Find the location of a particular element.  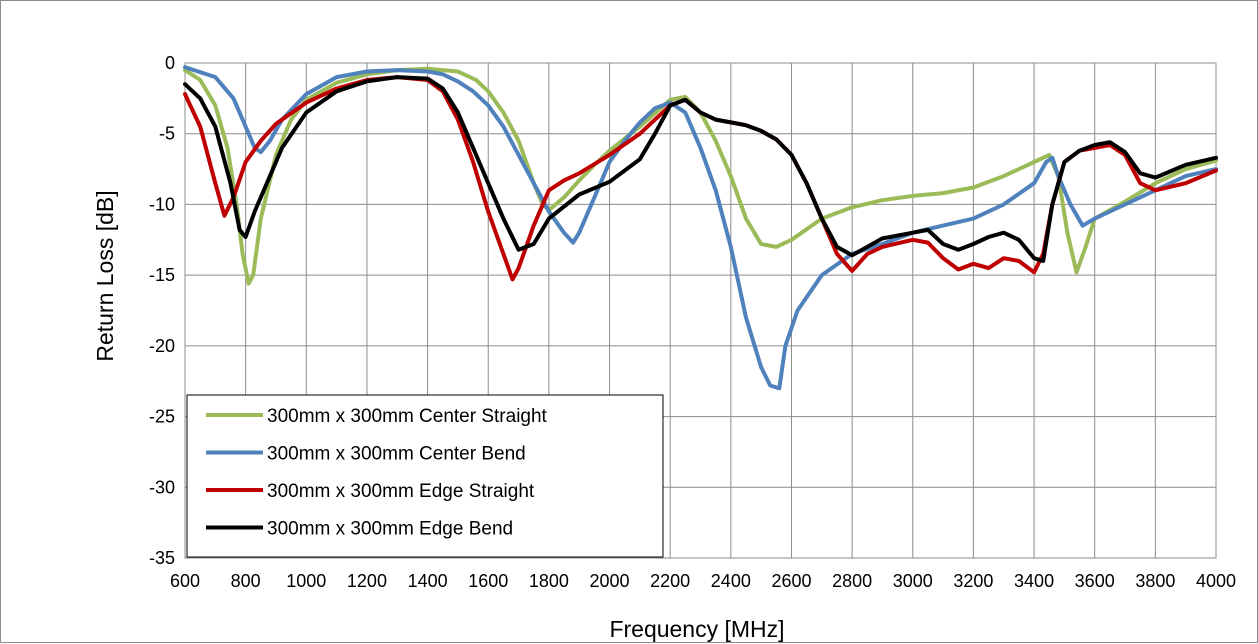

y-tick-label: -5 is located at coordinates (167, 134).